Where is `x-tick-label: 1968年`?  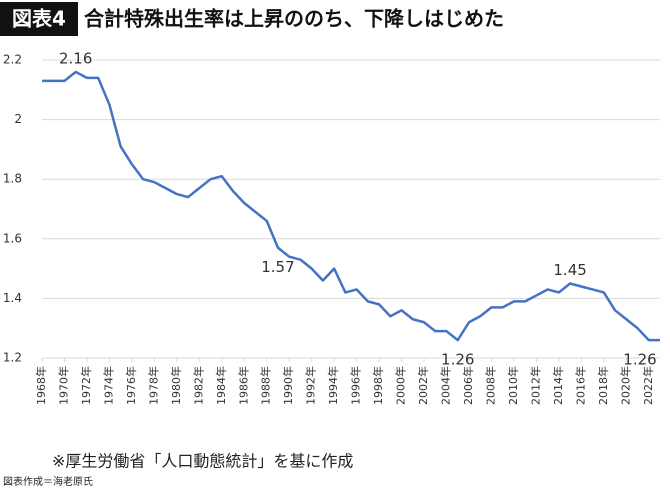
x-tick-label: 1968年 is located at coordinates (41, 385).